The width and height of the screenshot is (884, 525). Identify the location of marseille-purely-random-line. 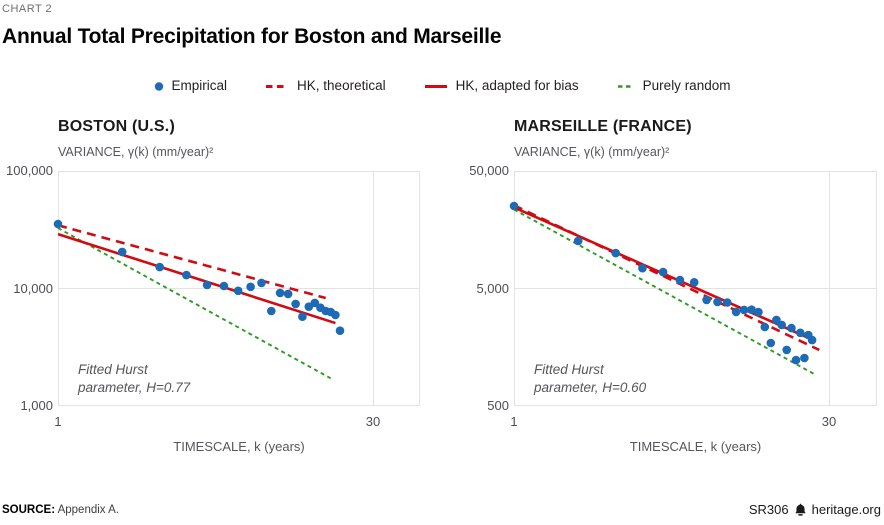
(665, 292).